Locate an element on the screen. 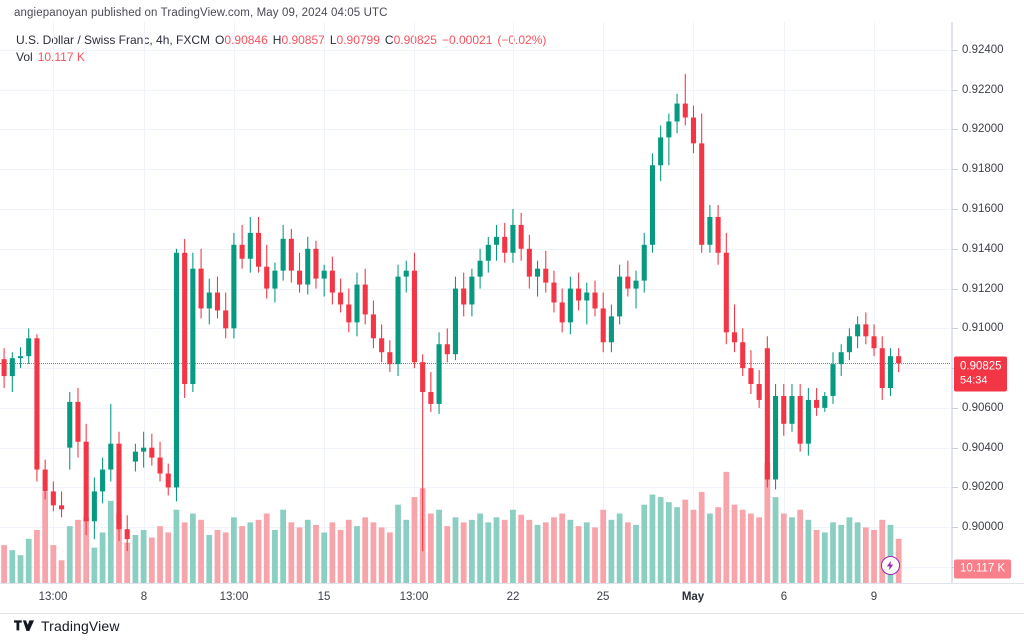 The image size is (1024, 643). legend-low-value: 0.90799 is located at coordinates (358, 40).